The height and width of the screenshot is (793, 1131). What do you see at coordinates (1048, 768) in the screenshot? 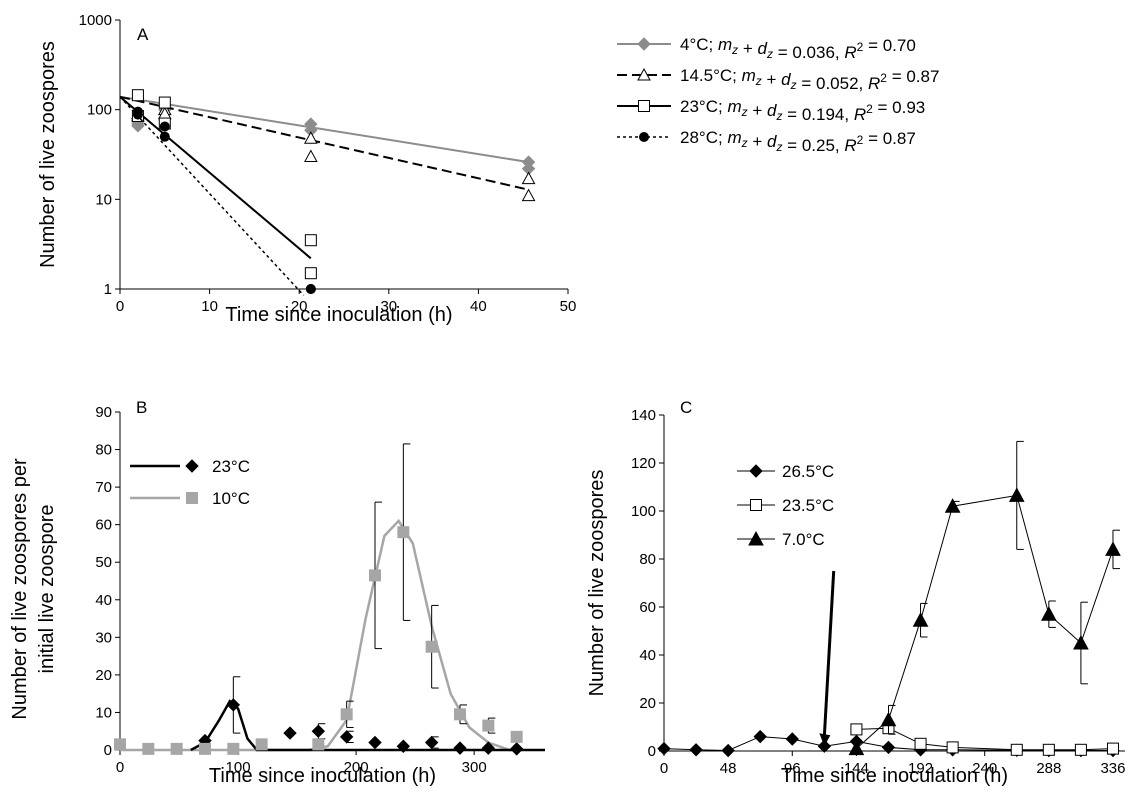
I see `panel-c-x-tick-label: 288` at bounding box center [1048, 768].